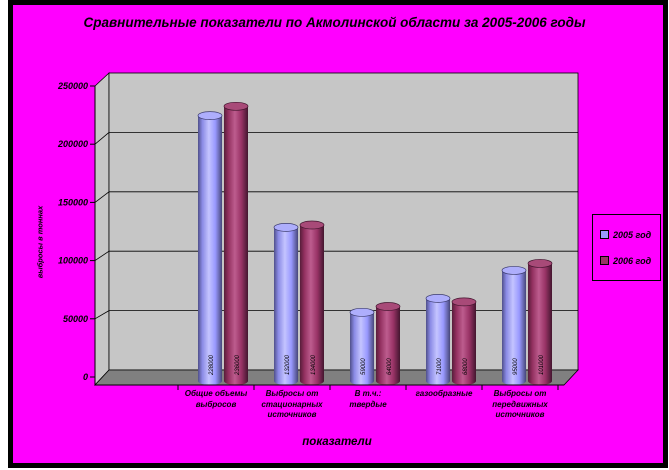 This screenshot has height=470, width=669. I want to click on legend: 2005 год 2006 год, so click(626, 247).